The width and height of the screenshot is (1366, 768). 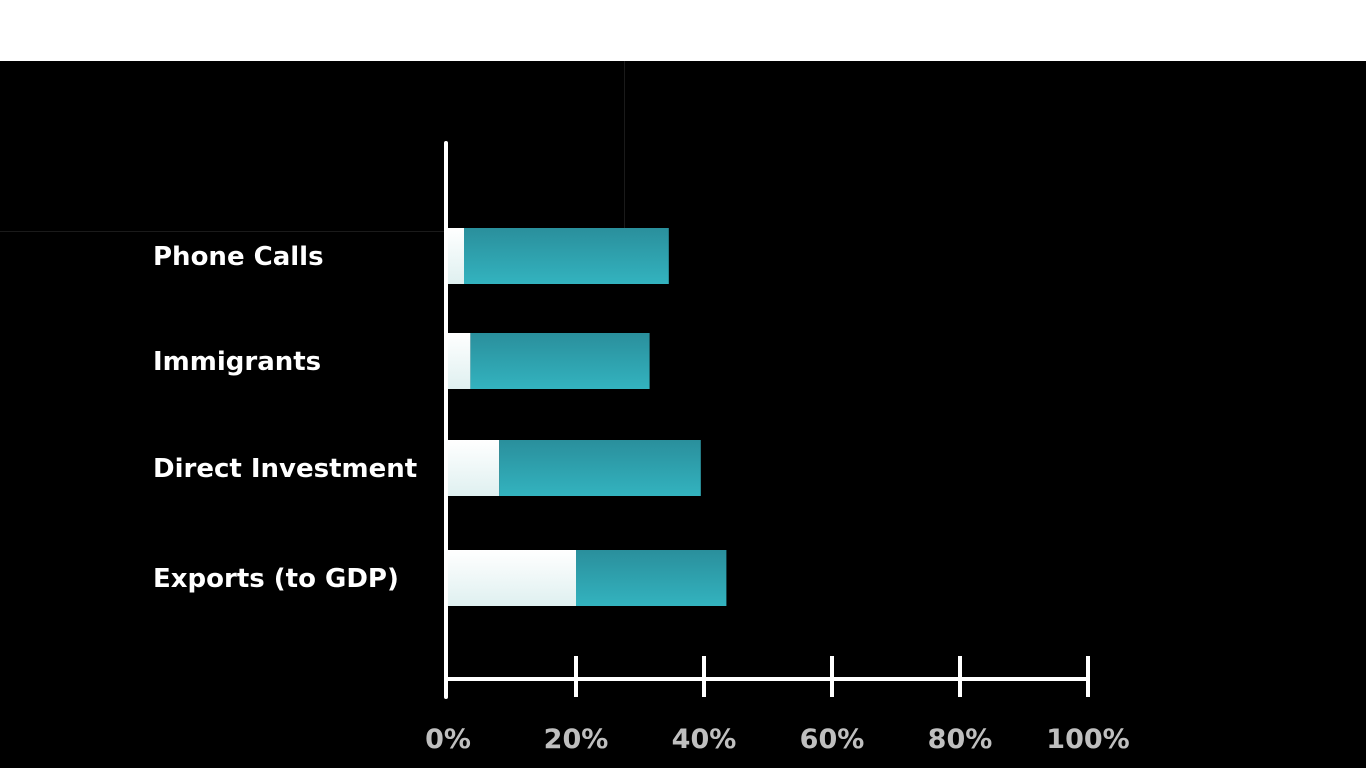 I want to click on faint-guide-line, so click(x=222, y=231).